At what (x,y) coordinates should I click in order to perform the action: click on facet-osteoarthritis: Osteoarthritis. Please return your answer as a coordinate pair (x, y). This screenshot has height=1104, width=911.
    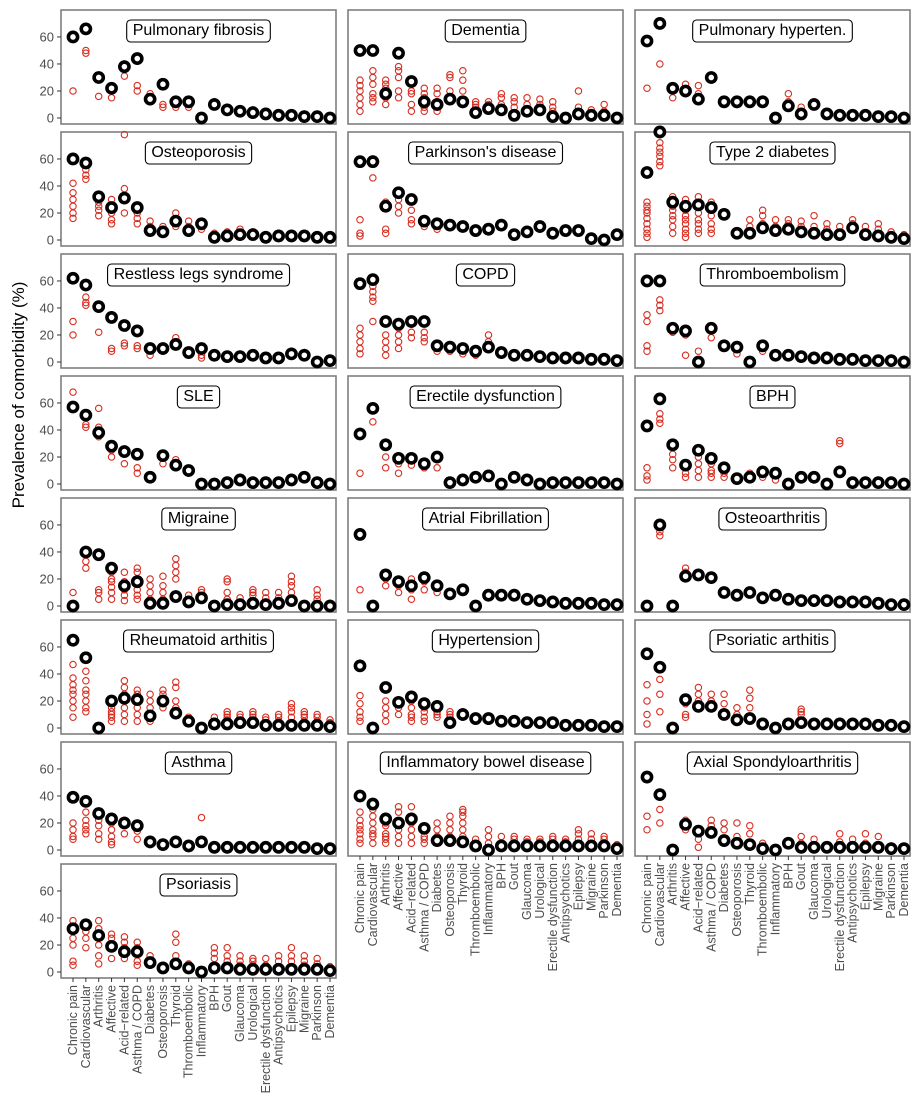
    Looking at the image, I should click on (772, 555).